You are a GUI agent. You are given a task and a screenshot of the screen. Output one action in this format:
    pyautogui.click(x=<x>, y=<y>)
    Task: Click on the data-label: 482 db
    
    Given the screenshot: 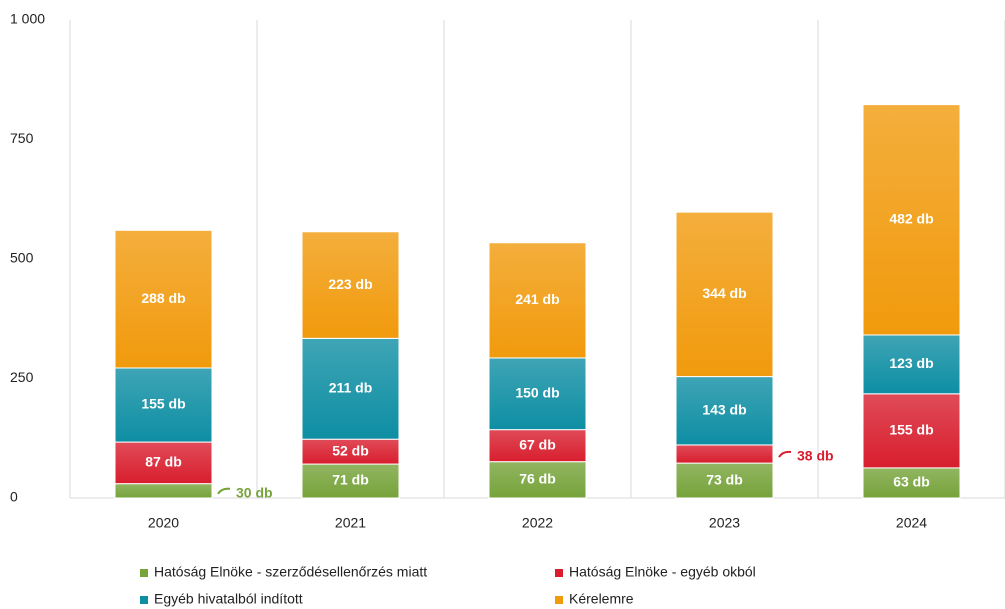 What is the action you would take?
    pyautogui.click(x=911, y=219)
    